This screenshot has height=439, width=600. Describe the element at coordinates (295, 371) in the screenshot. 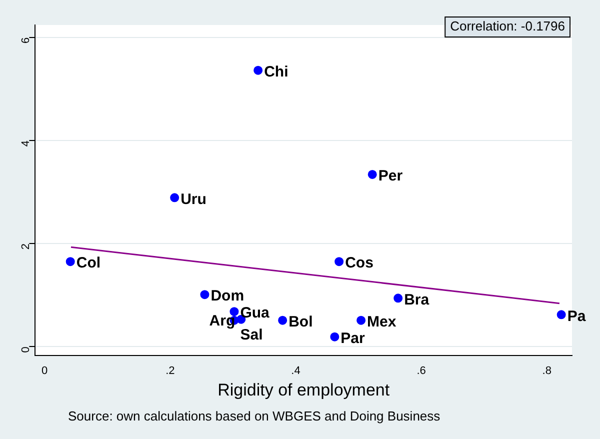

I see `x-tick-label: .4` at that location.